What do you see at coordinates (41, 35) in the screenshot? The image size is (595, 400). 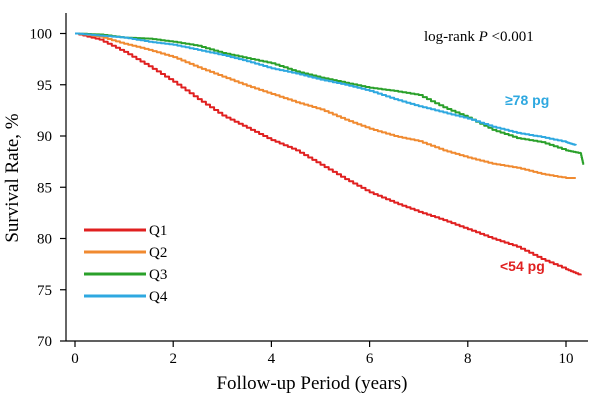 I see `y-tick-label-100: 100` at bounding box center [41, 35].